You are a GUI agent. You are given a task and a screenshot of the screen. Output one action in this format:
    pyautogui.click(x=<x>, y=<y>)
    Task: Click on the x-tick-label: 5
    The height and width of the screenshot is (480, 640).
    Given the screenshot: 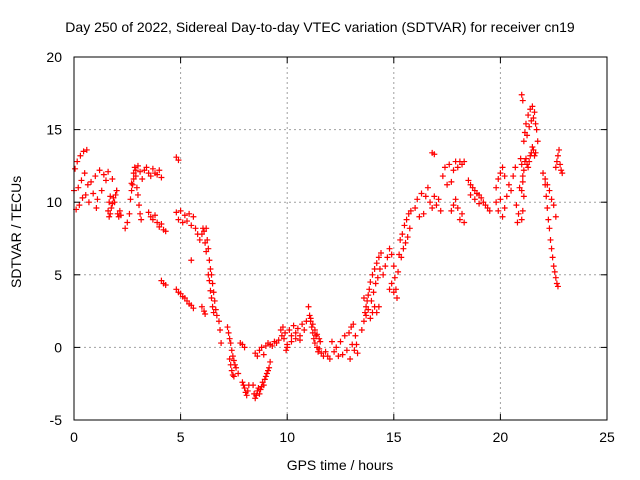 What is the action you would take?
    pyautogui.click(x=181, y=437)
    